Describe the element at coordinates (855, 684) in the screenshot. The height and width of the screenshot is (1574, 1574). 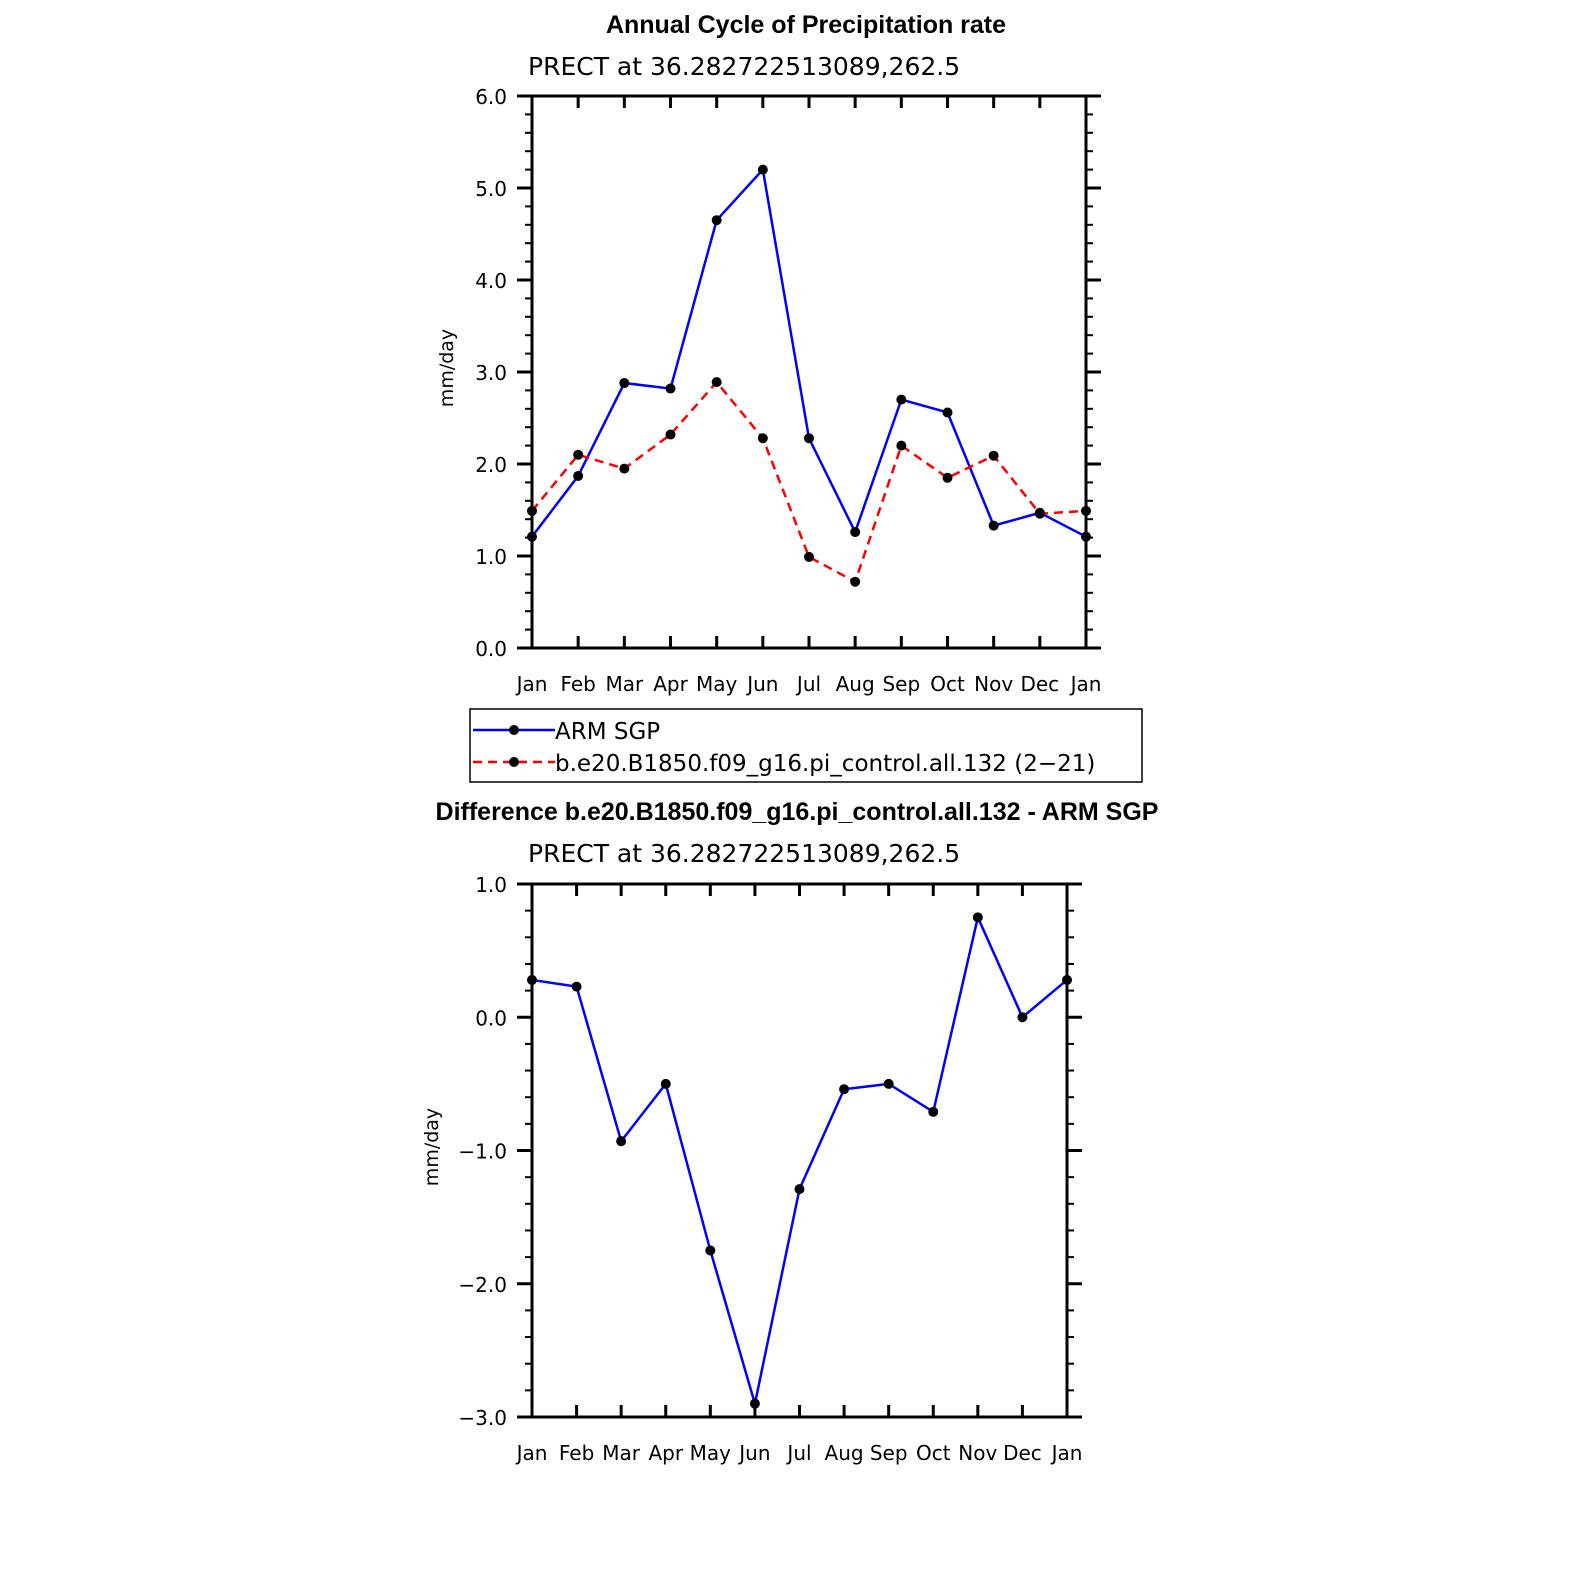
I see `top-x-tick-label: Aug` at that location.